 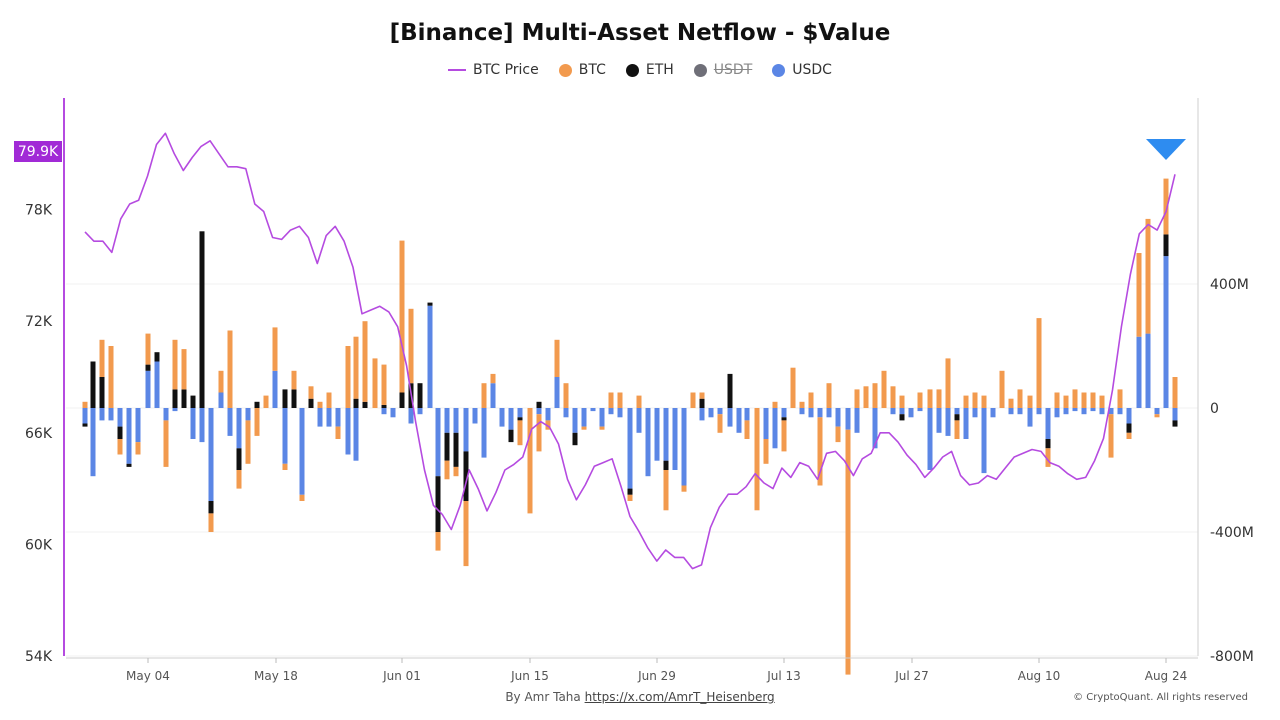 What do you see at coordinates (802, 70) in the screenshot?
I see `legend-item-usdc: USDC` at bounding box center [802, 70].